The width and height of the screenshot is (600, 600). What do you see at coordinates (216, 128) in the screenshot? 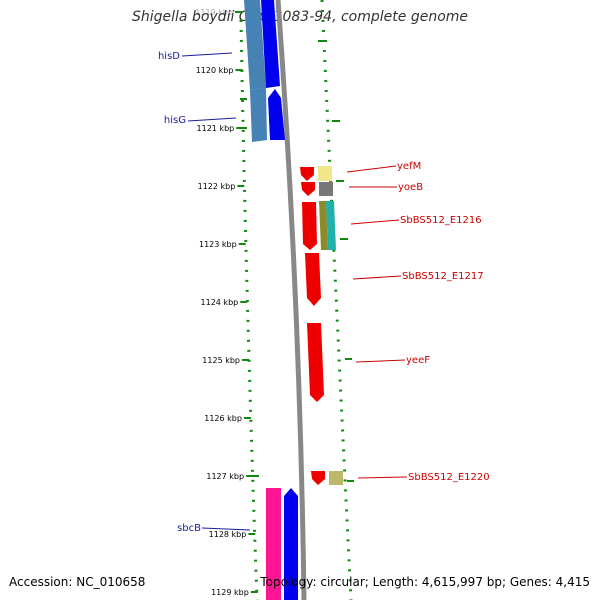
I see `kbp-tick-label: 1121 kbp` at bounding box center [216, 128].